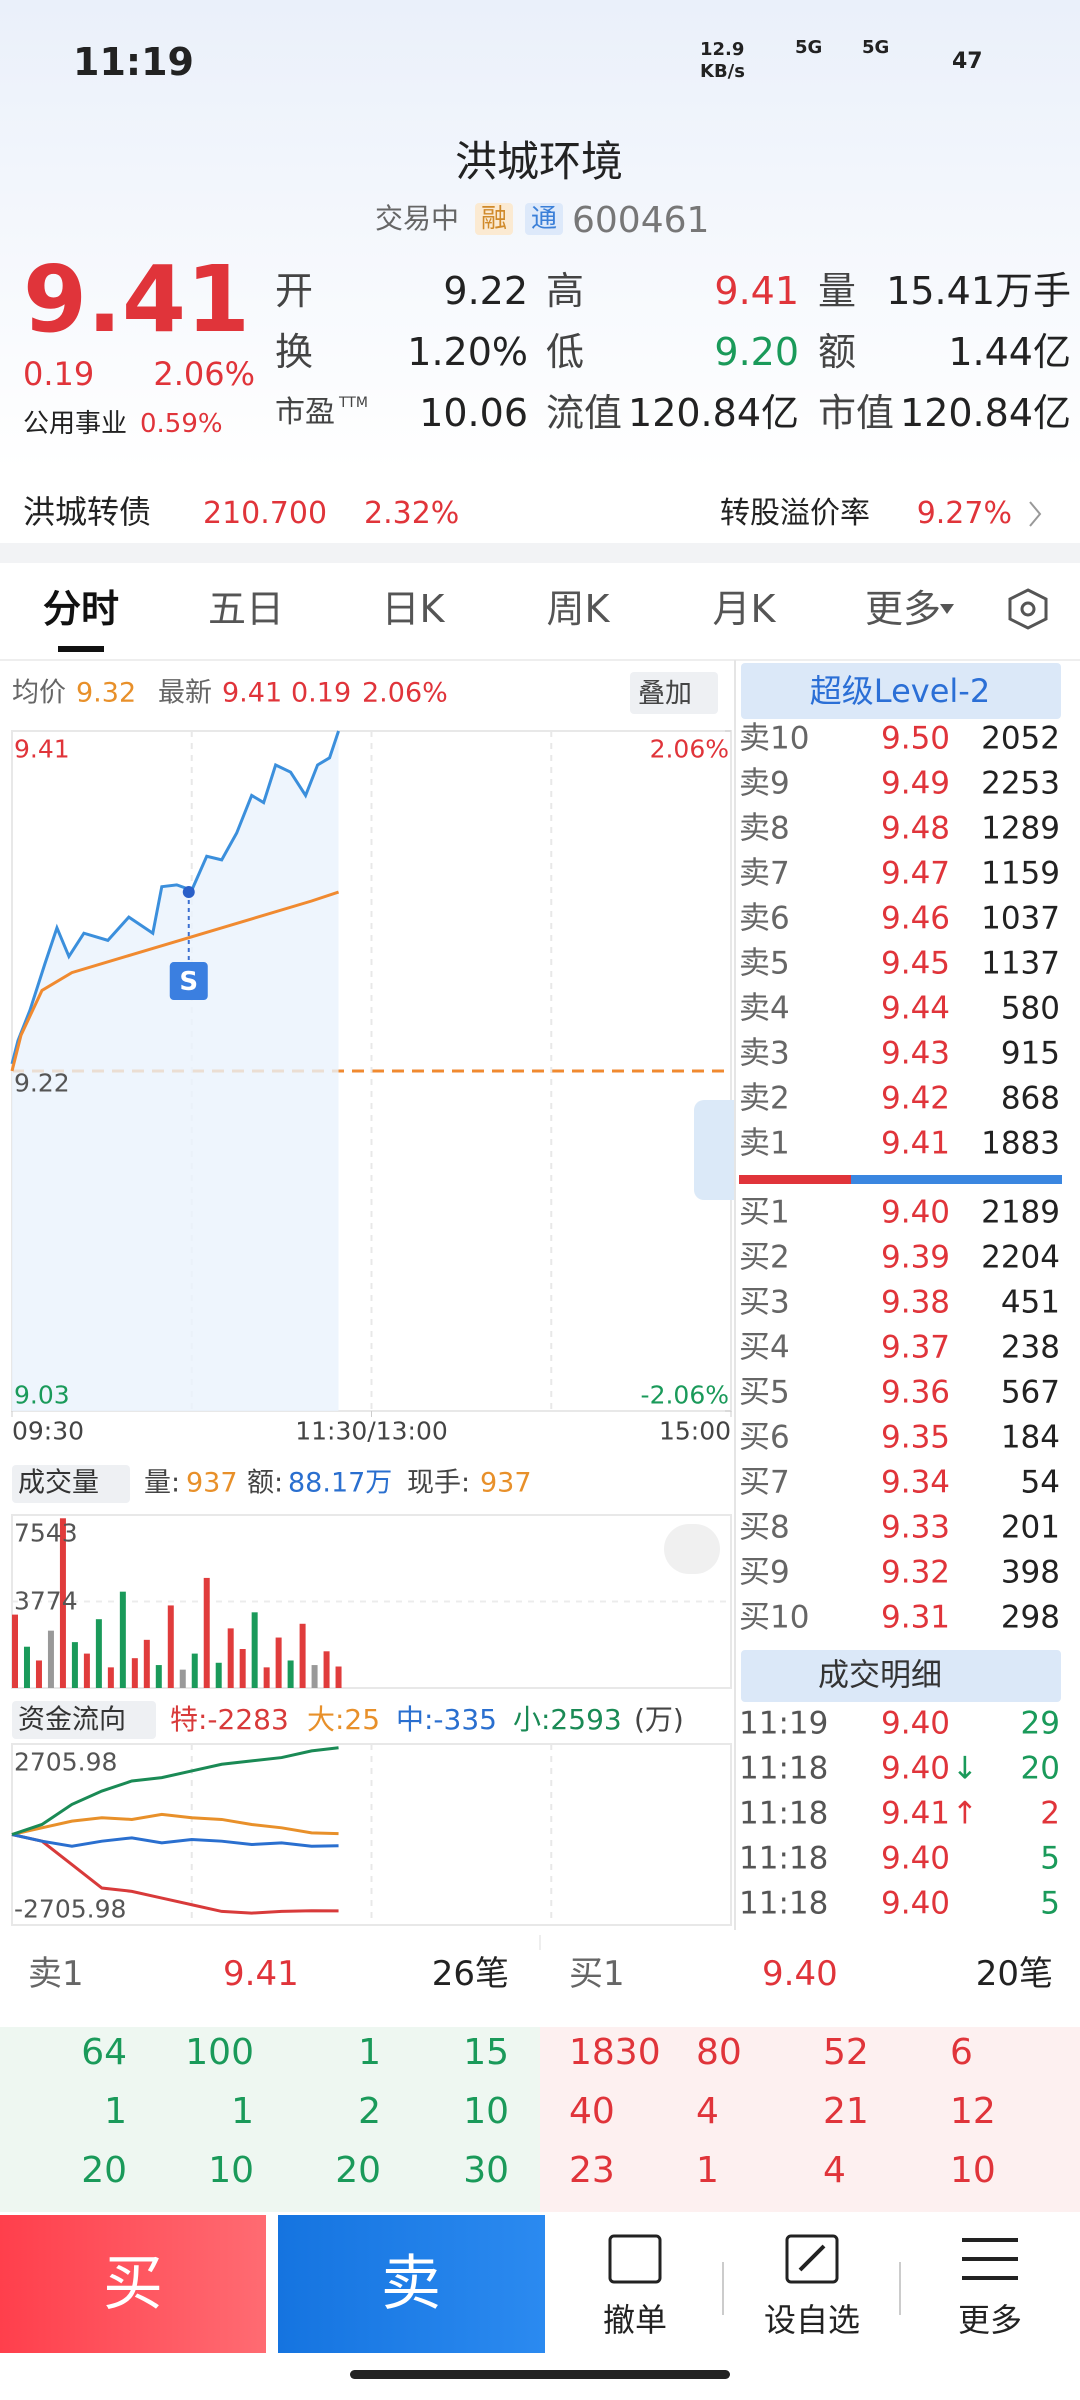 The width and height of the screenshot is (1080, 2400). Describe the element at coordinates (990, 2320) in the screenshot. I see `more-label: 更多` at that location.